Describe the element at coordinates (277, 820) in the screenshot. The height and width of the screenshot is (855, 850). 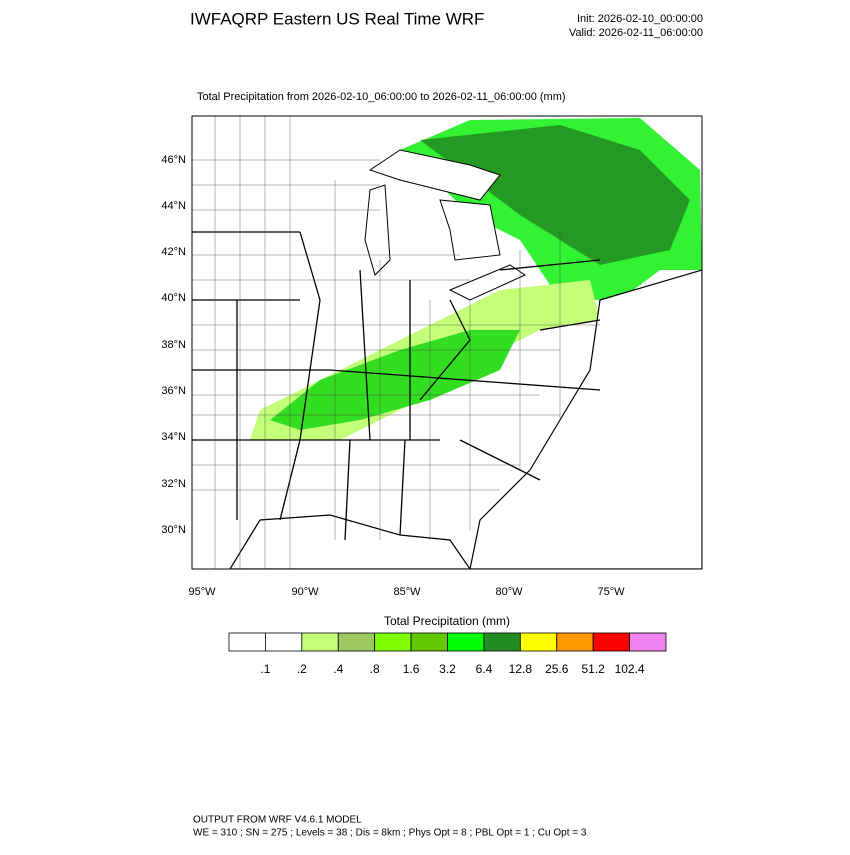
I see `footer-line: OUTPUT FROM WRF V4.6.1 MODEL` at that location.